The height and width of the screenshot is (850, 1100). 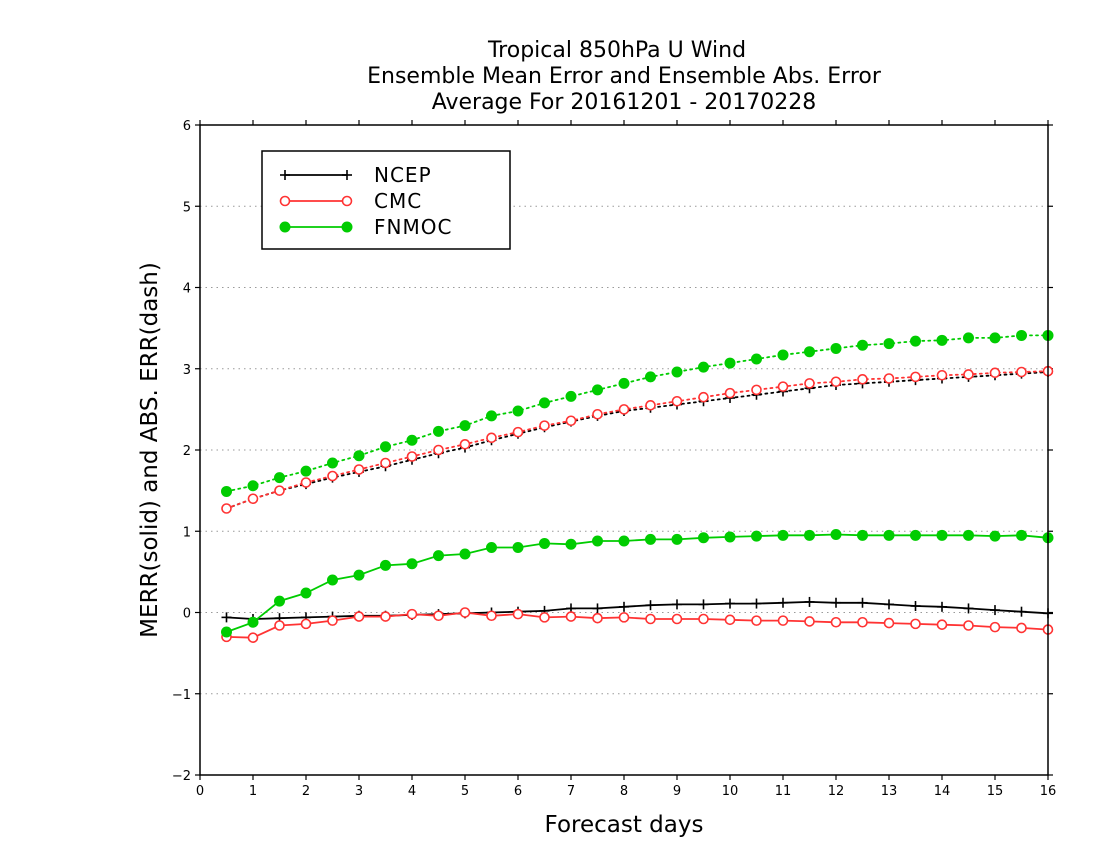 What do you see at coordinates (1048, 791) in the screenshot?
I see `x-tick-label: 16` at bounding box center [1048, 791].